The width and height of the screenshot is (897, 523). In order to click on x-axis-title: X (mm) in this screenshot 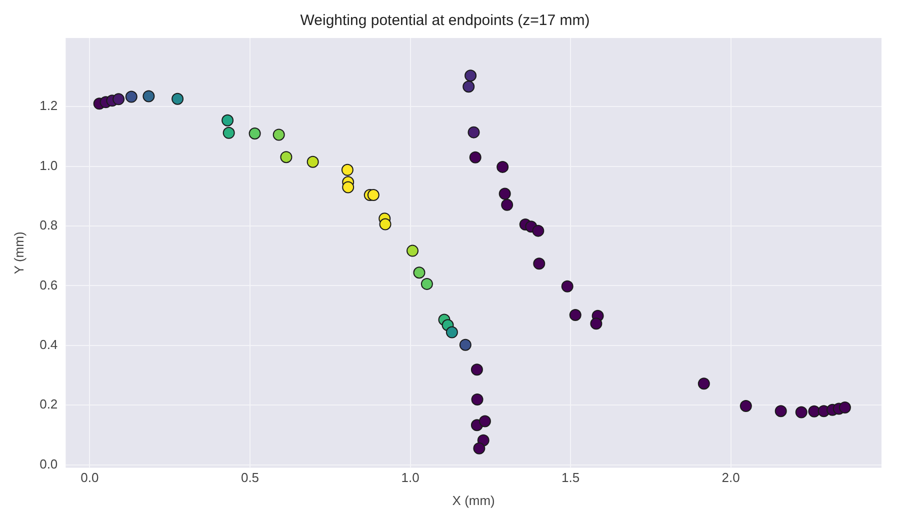, I will do `click(473, 500)`.